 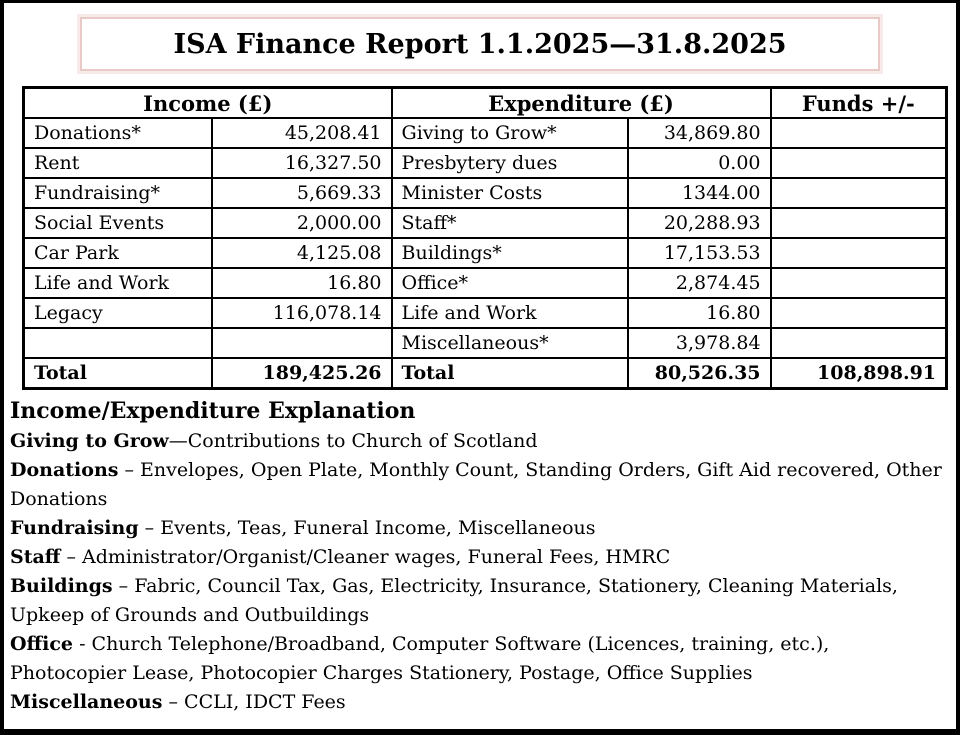 I want to click on expenditure-label-cell: Presbytery dues, so click(x=509, y=163).